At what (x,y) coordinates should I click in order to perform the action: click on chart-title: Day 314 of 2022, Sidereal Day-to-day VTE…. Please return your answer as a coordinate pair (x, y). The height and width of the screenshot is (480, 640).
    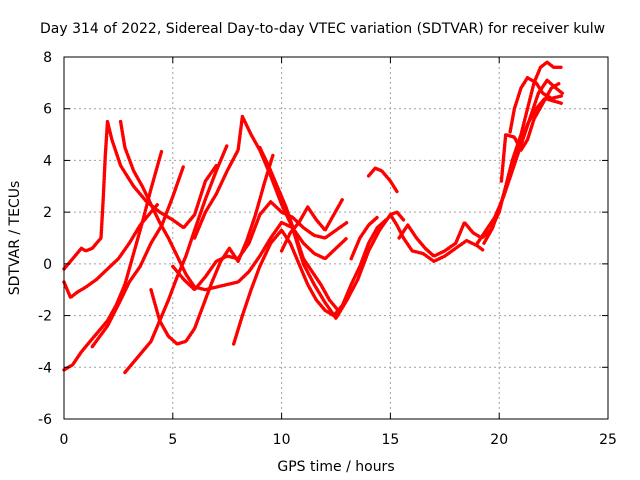
    Looking at the image, I should click on (322, 29).